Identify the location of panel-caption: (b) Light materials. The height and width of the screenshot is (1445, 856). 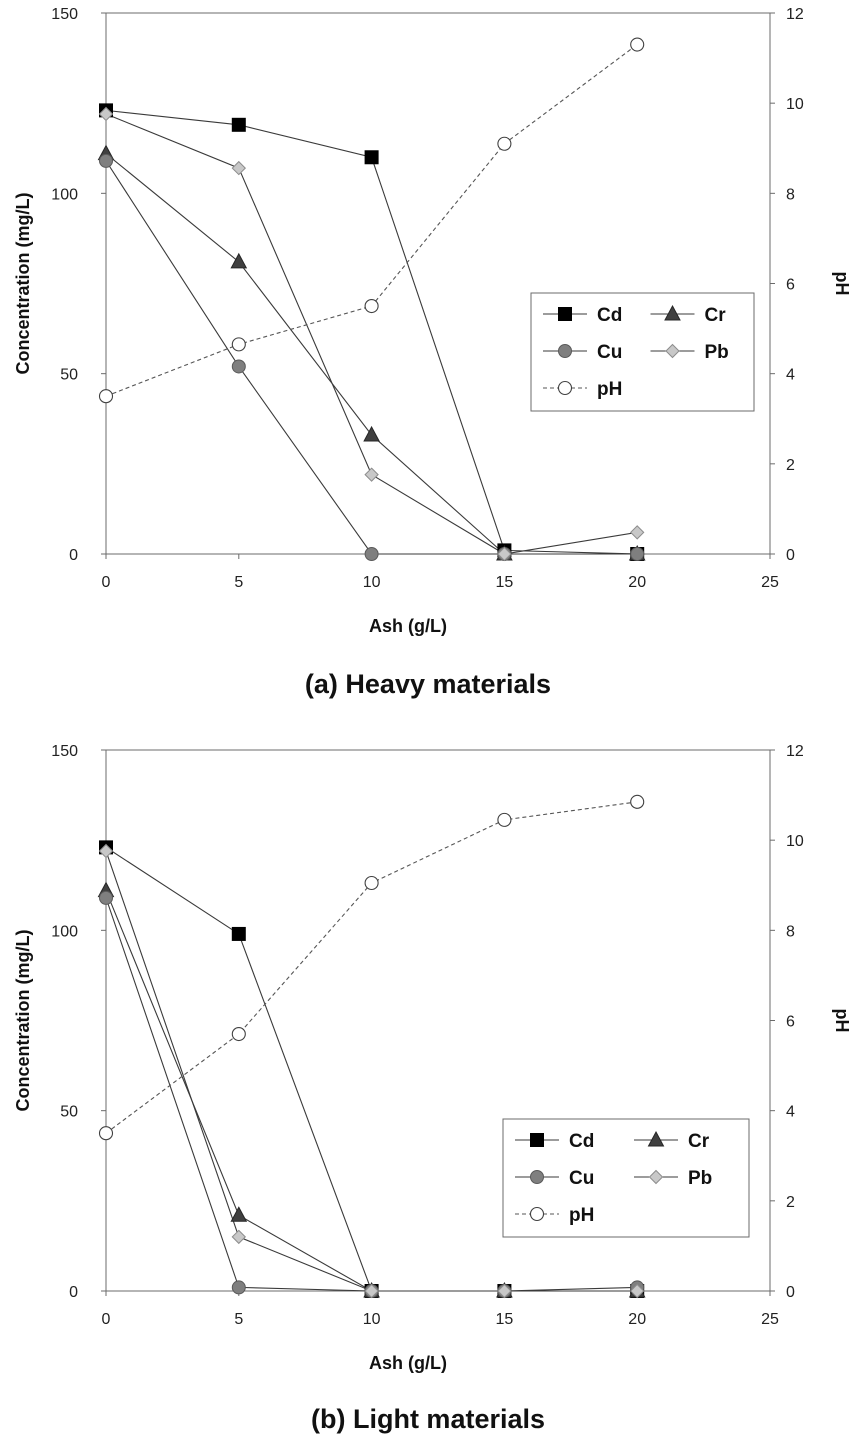
(428, 1419).